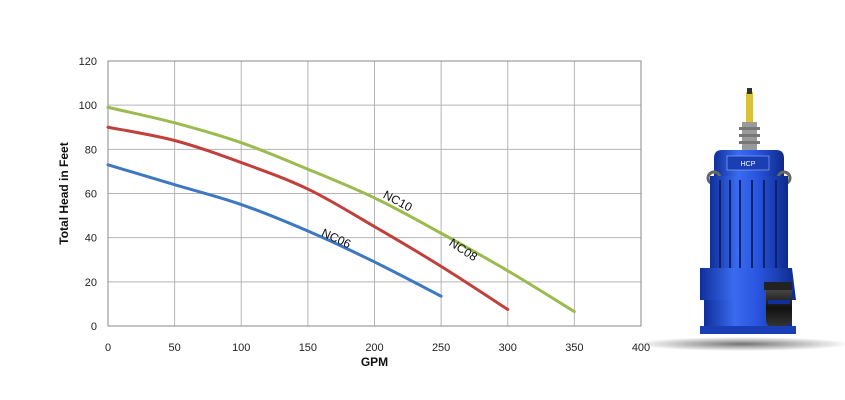  Describe the element at coordinates (574, 348) in the screenshot. I see `x-tick-label: 350` at that location.